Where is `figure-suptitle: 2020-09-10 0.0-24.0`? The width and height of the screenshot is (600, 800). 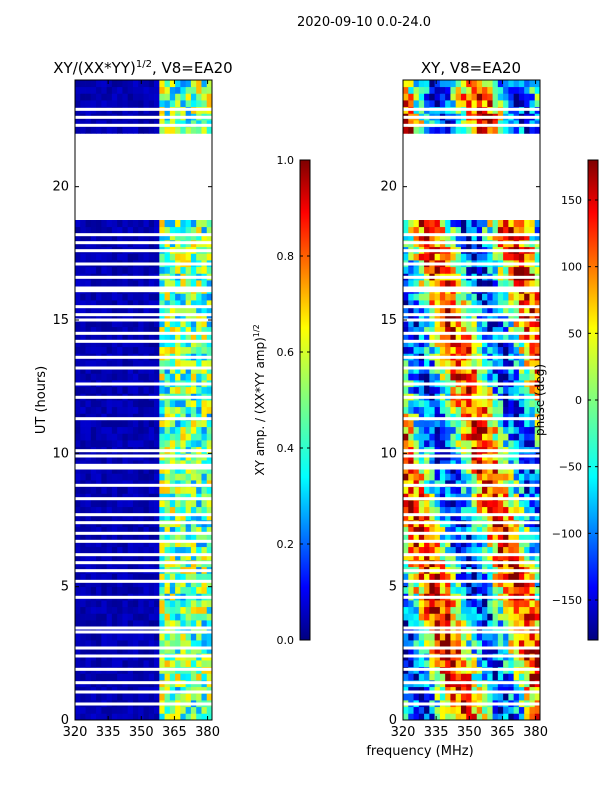 figure-suptitle: 2020-09-10 0.0-24.0 is located at coordinates (364, 22).